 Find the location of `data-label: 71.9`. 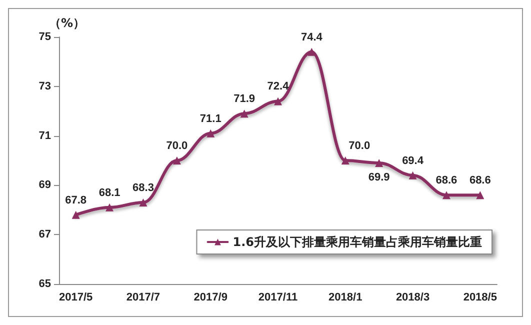

data-label: 71.9 is located at coordinates (245, 99).